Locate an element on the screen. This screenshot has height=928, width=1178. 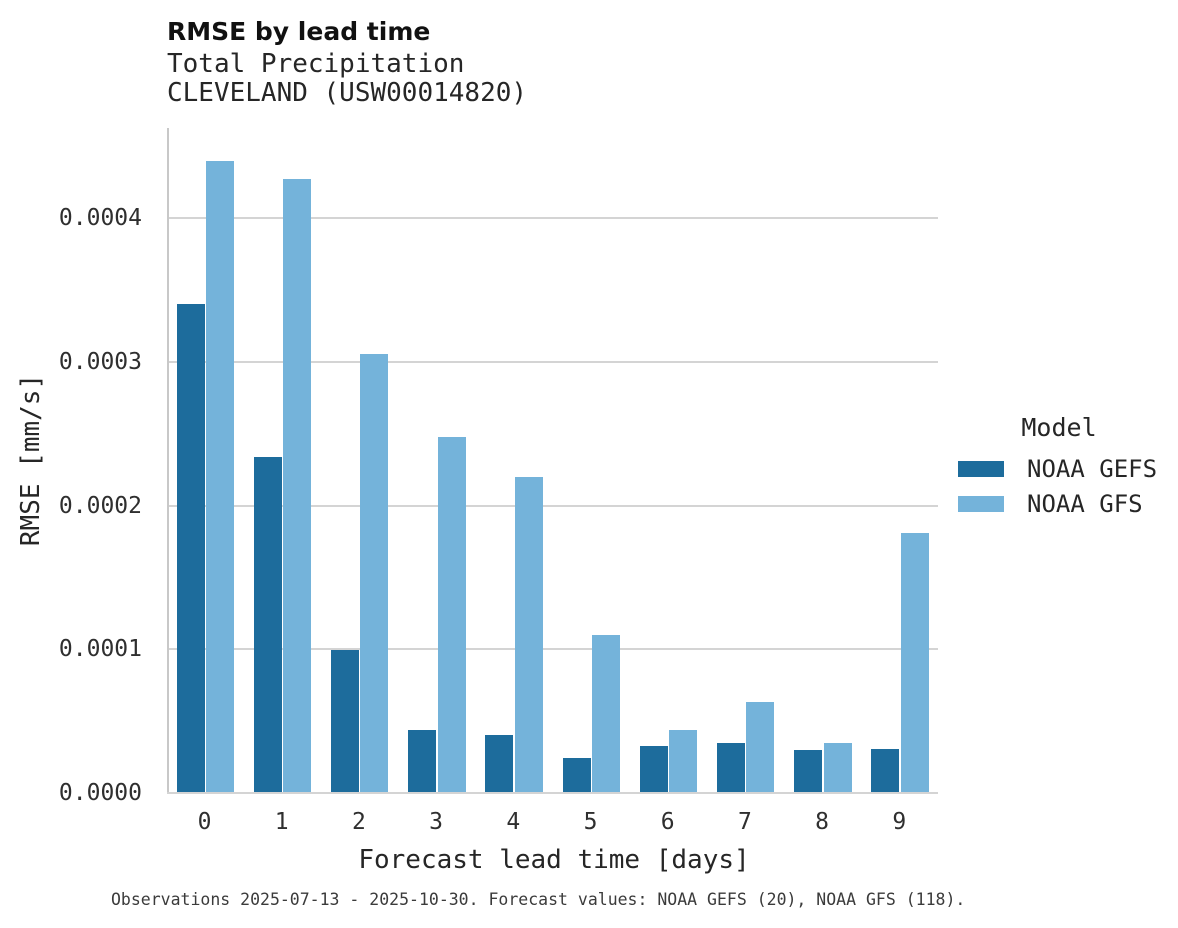
bar-noaa-gfs-day9 is located at coordinates (914, 662).